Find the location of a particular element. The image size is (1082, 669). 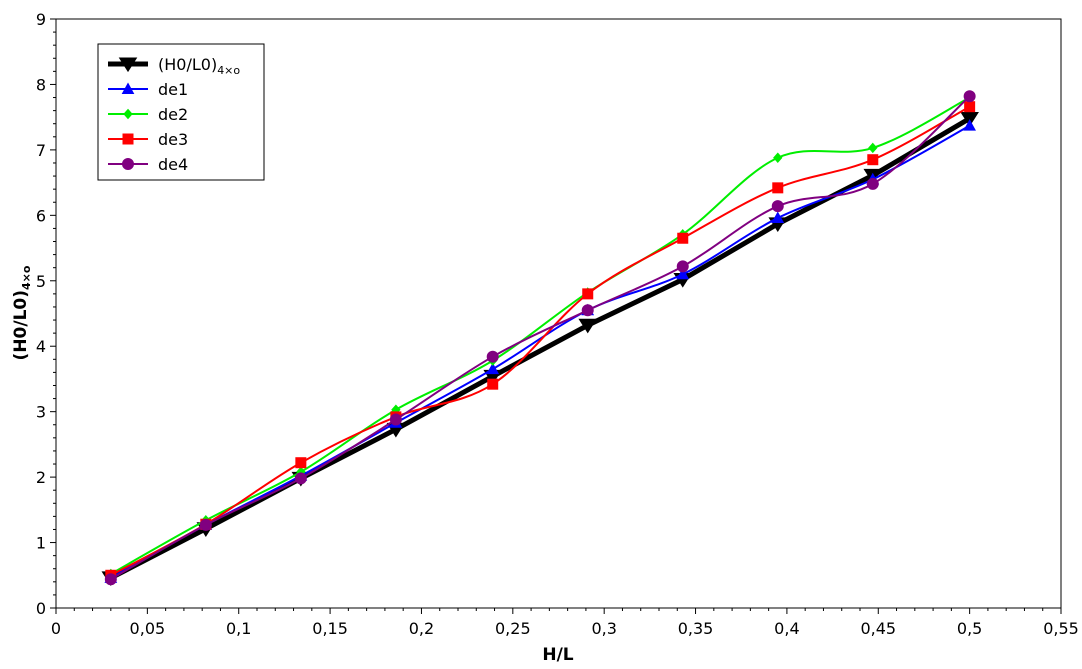

legend-label-sub: 4×o is located at coordinates (228, 70).